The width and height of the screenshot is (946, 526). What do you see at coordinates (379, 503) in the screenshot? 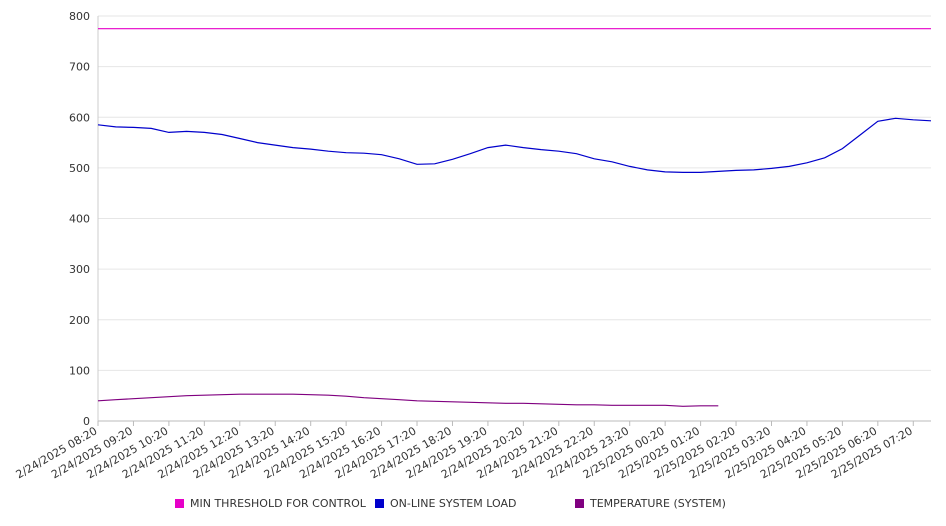
I see `legend-swatch-online-system-load` at bounding box center [379, 503].